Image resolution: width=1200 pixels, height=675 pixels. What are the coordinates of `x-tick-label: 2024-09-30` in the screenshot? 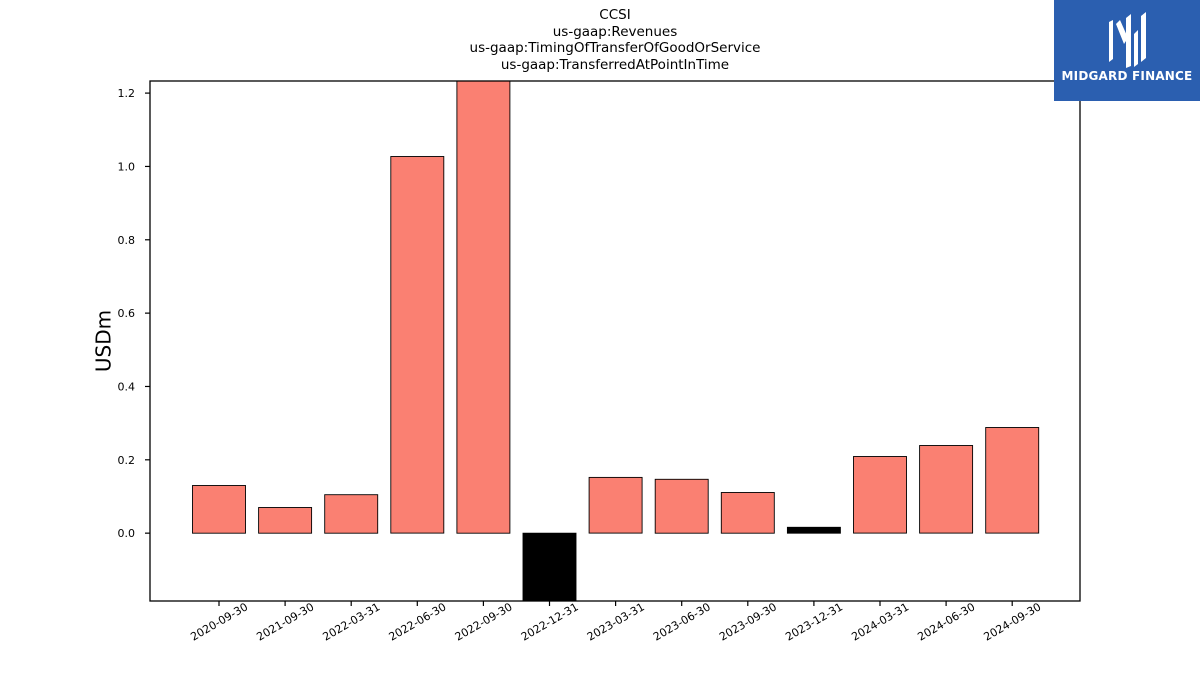 It's located at (1013, 621).